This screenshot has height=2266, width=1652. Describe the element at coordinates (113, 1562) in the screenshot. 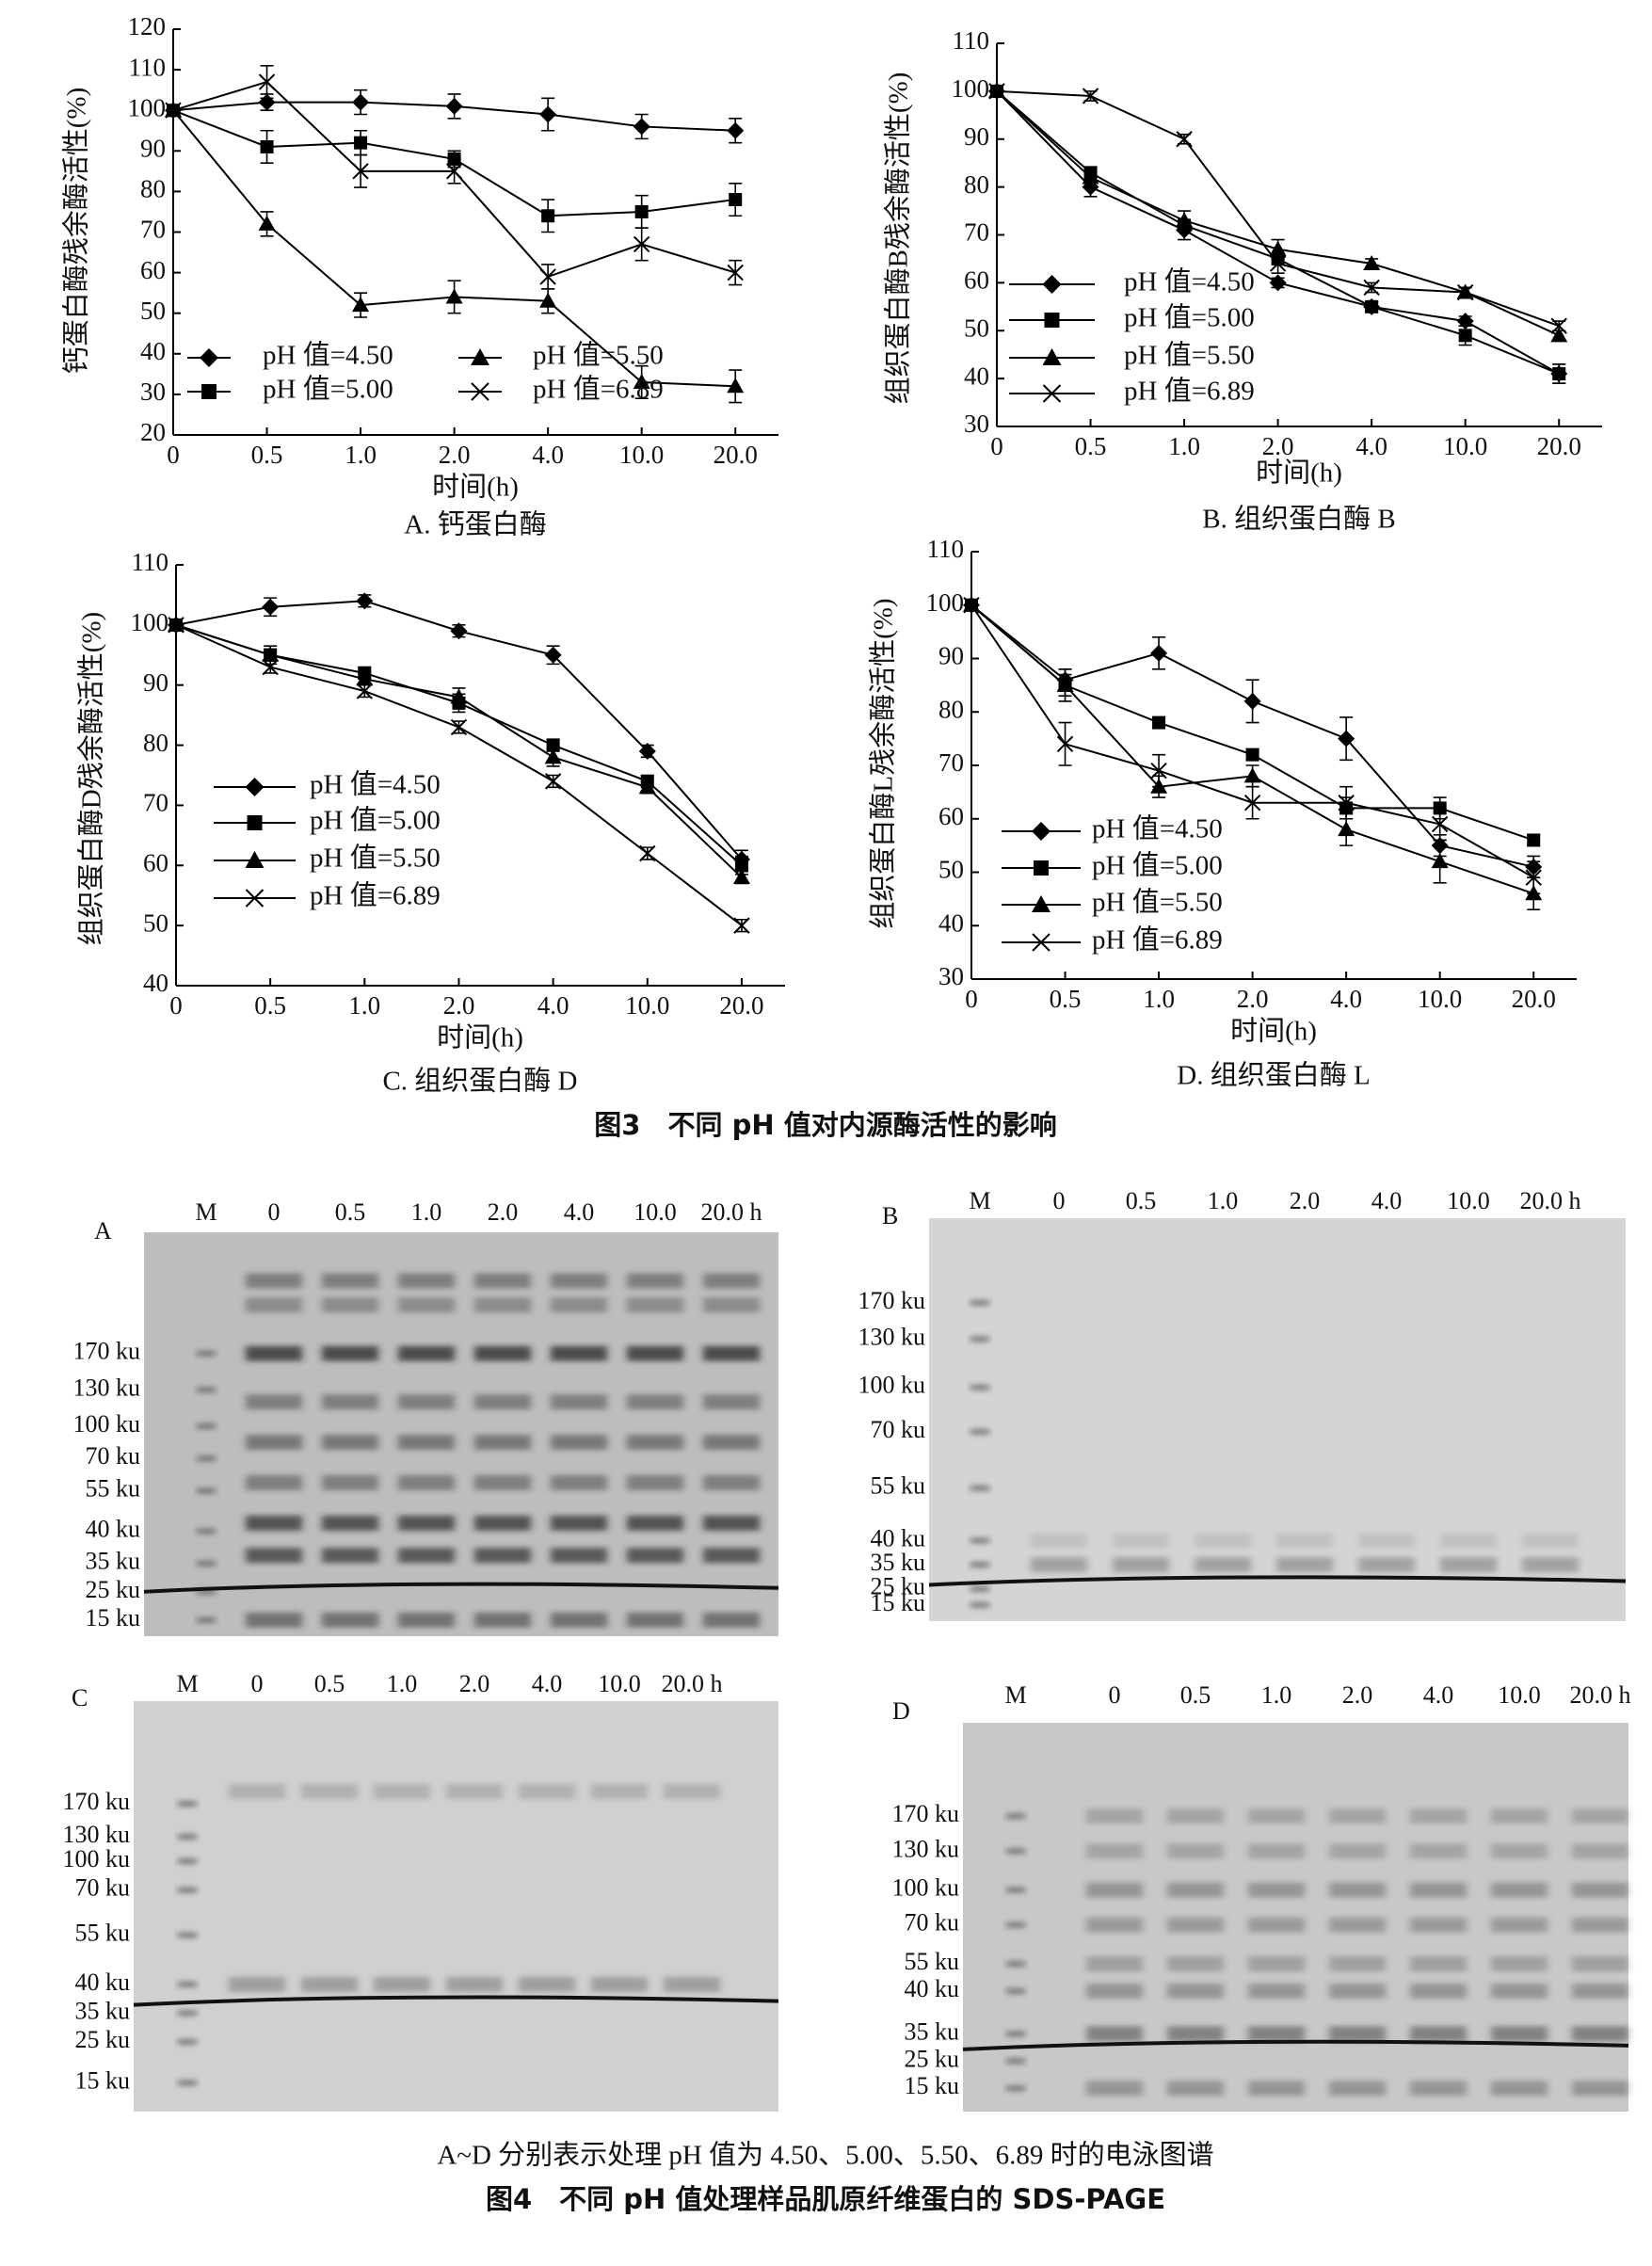

I see `size-marker-label: 35 ku` at that location.